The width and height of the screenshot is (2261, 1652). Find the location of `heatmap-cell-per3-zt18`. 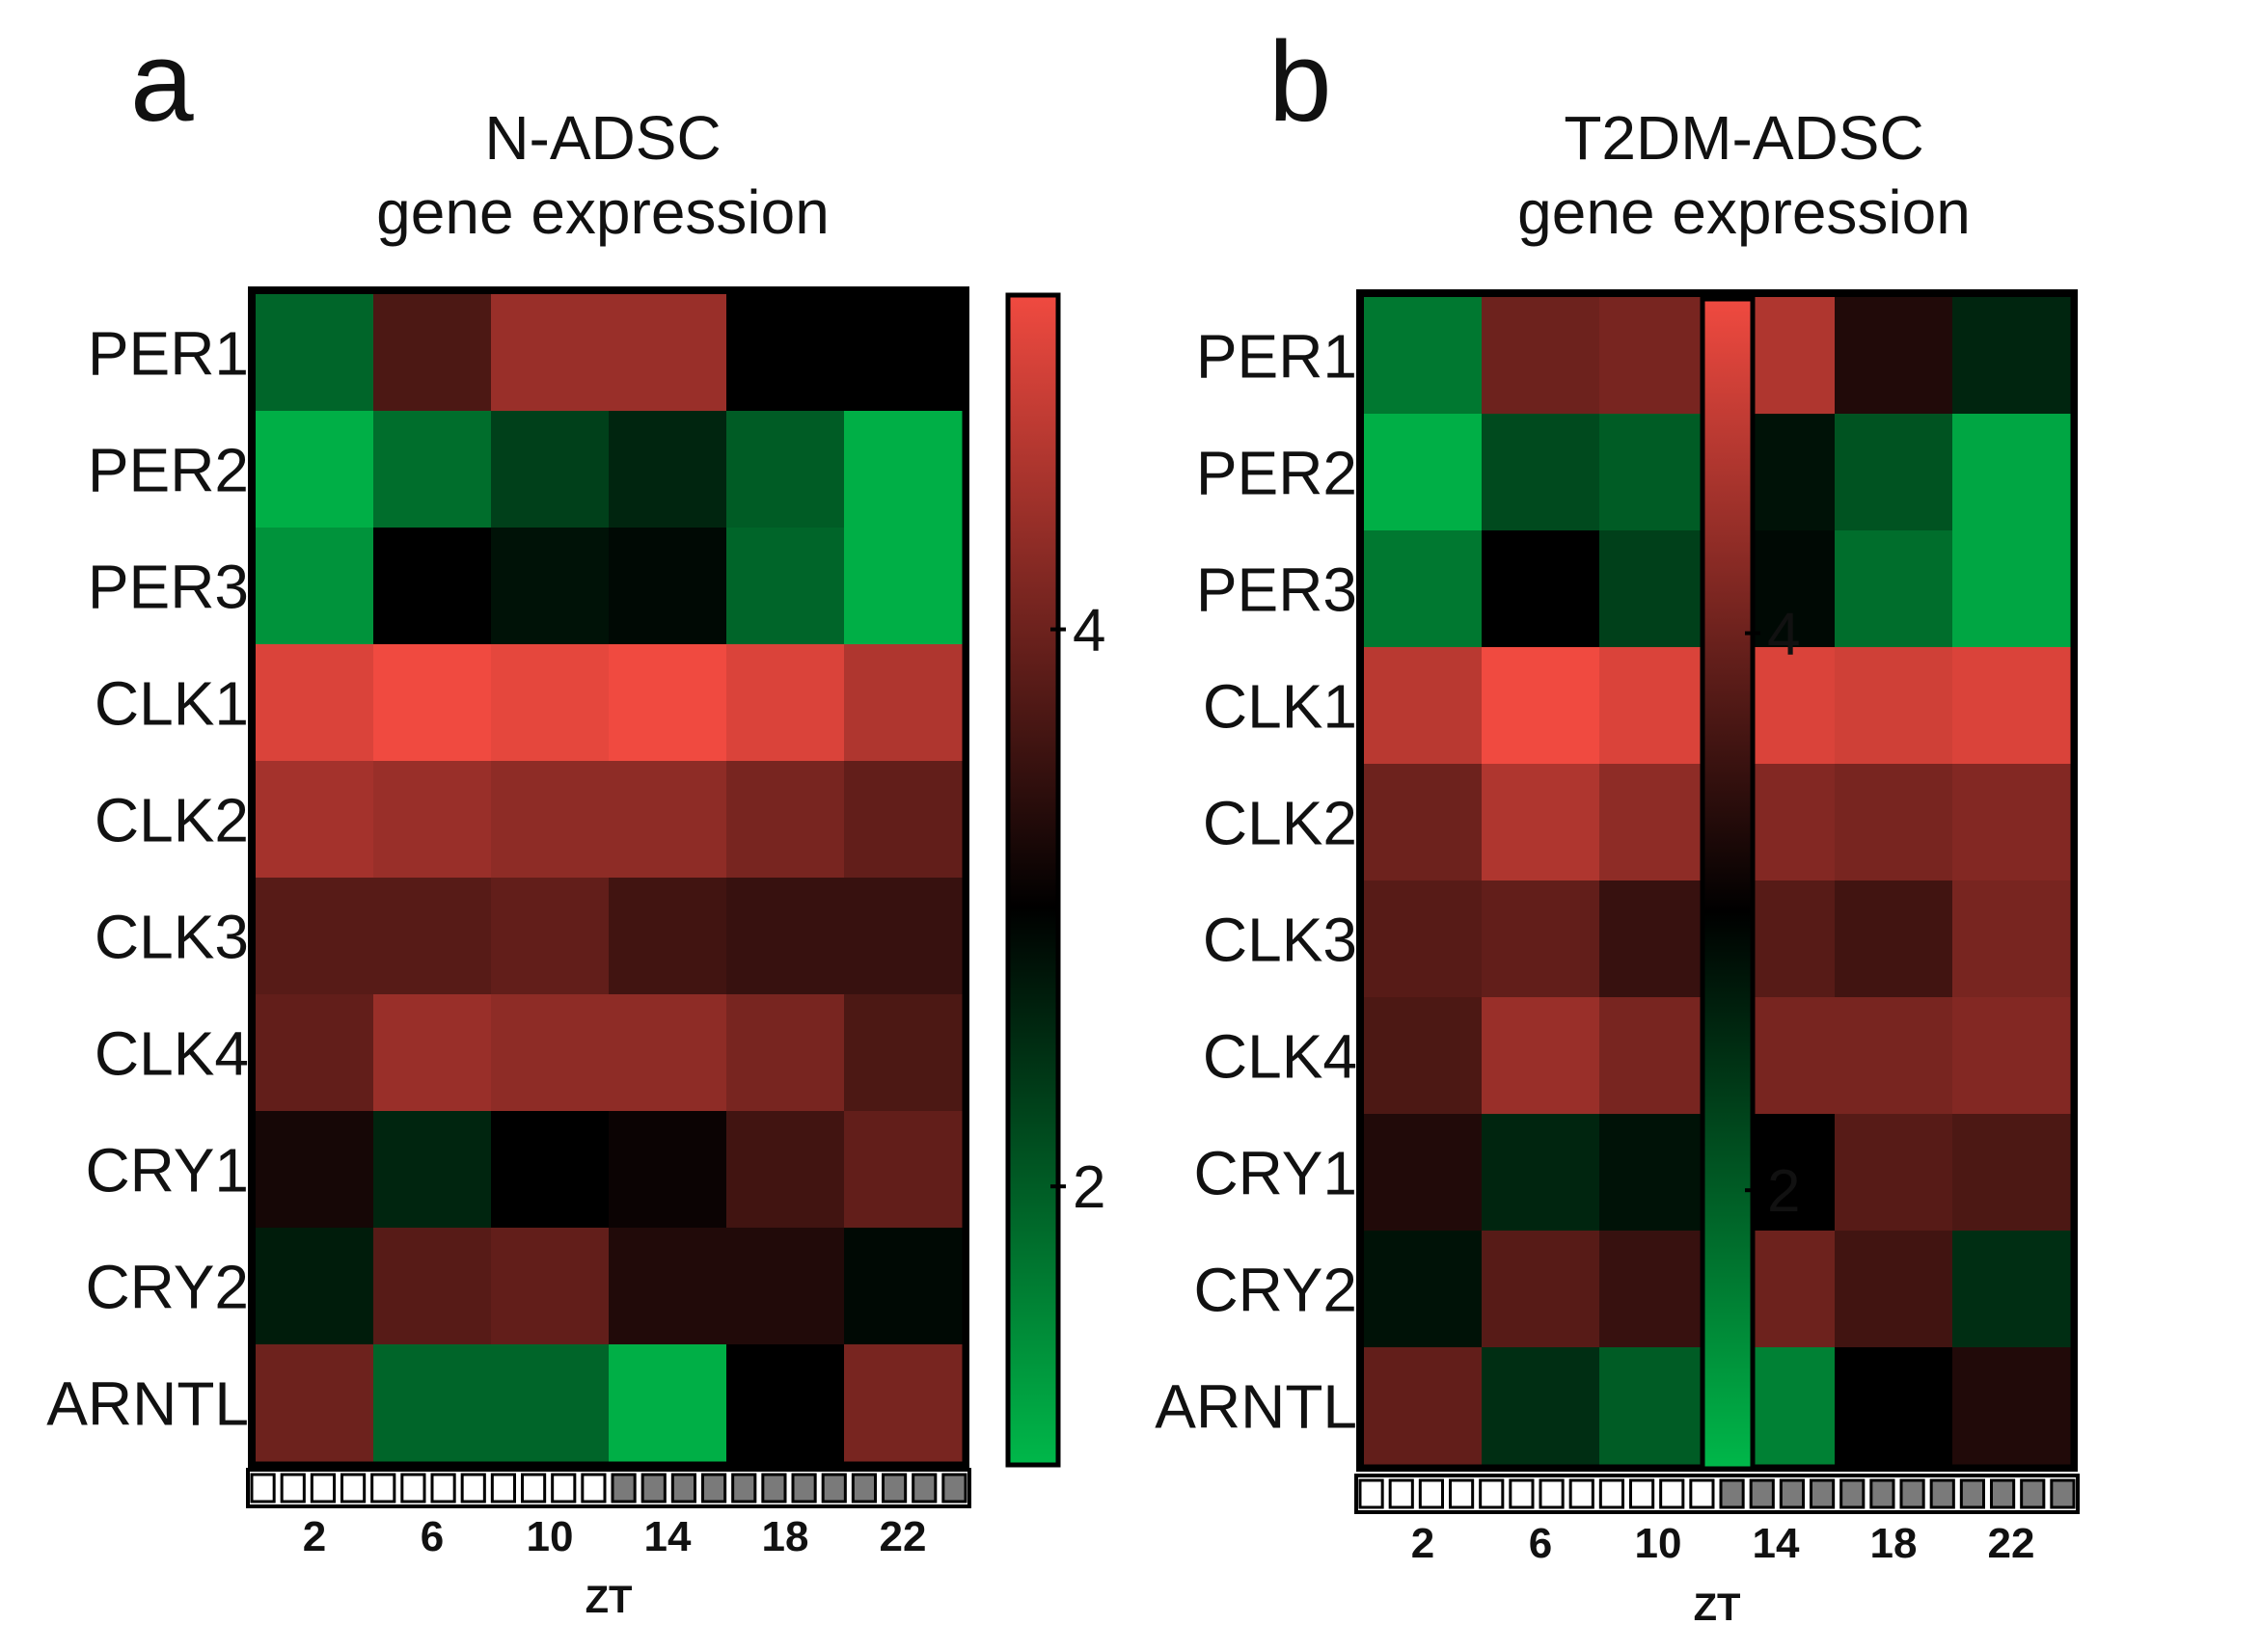

heatmap-cell-per3-zt18 is located at coordinates (785, 586).